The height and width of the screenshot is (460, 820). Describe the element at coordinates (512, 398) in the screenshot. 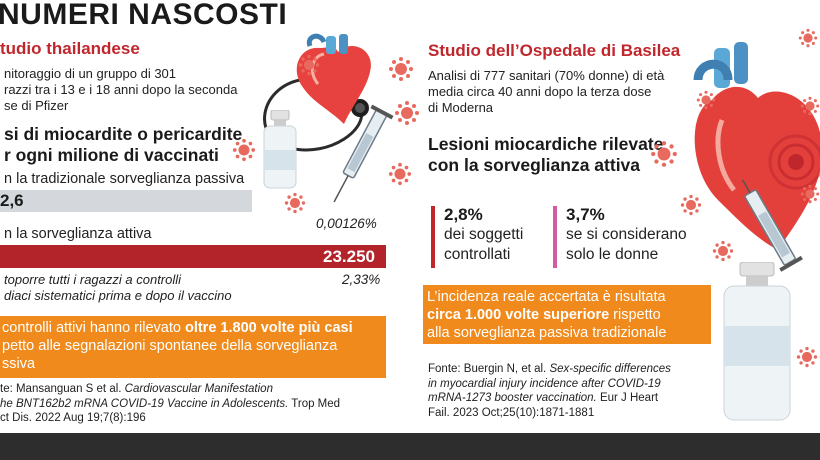

I see `source-italic: mRNA-1273 booster vaccination.` at that location.